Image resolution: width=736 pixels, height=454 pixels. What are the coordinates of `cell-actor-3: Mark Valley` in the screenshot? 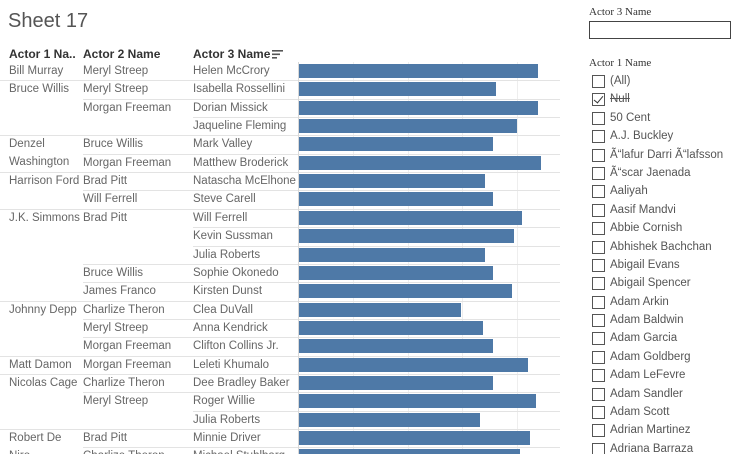 It's located at (223, 144).